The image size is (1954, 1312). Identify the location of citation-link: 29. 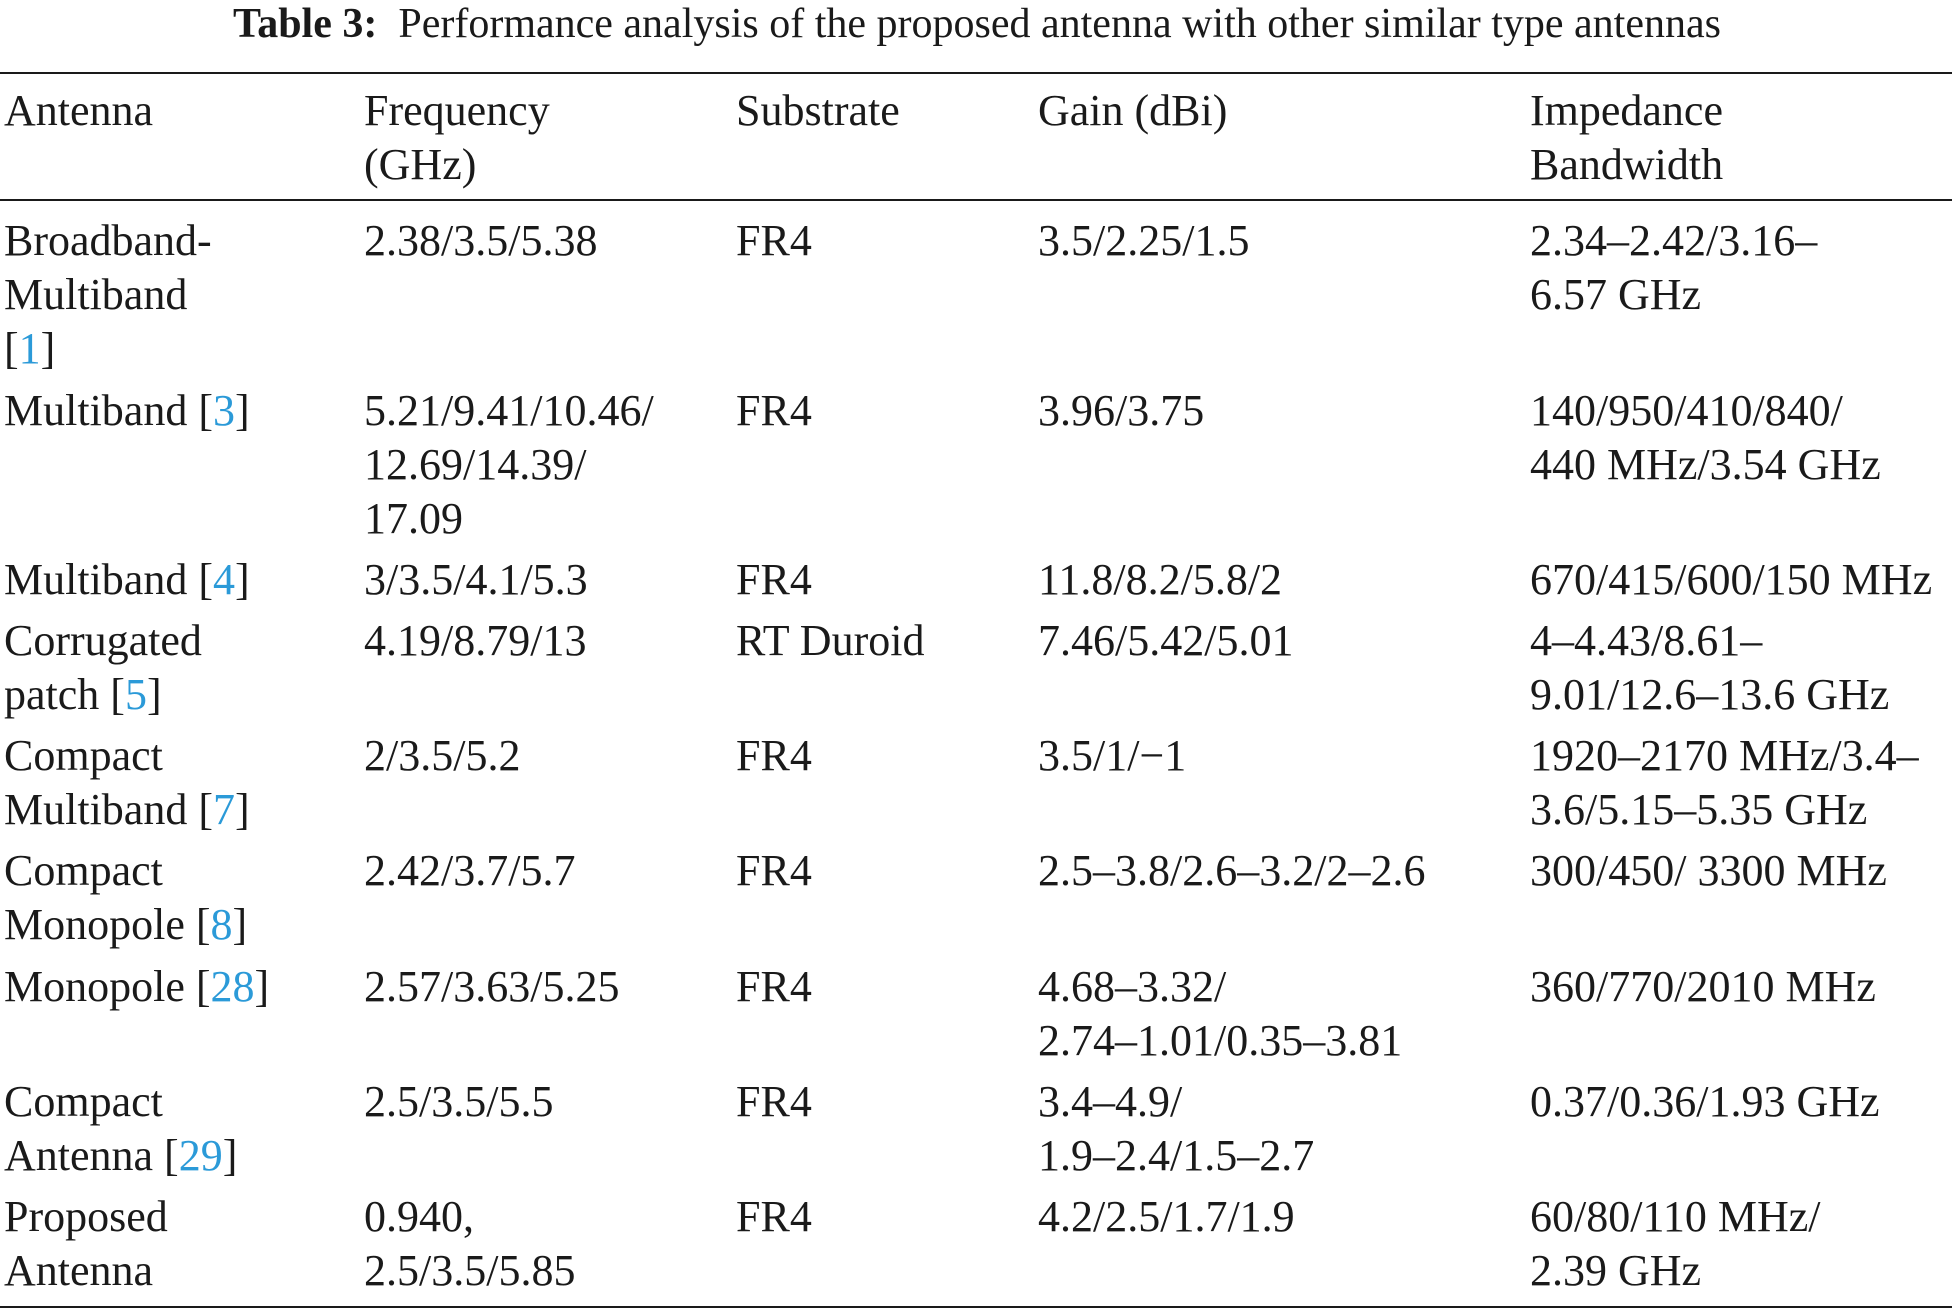
(200, 1155).